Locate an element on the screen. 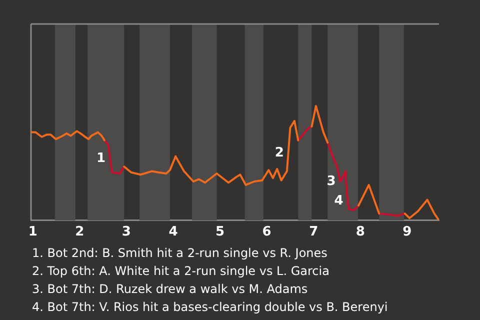 Image resolution: width=480 pixels, height=320 pixels. annotation: 2 is located at coordinates (279, 152).